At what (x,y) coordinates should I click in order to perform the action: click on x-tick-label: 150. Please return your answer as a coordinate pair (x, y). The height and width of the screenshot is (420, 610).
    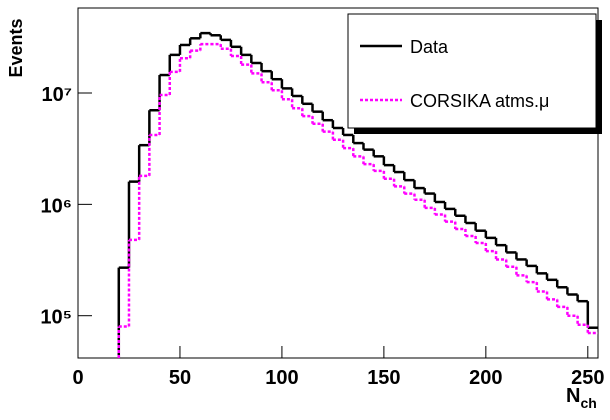
    Looking at the image, I should click on (383, 378).